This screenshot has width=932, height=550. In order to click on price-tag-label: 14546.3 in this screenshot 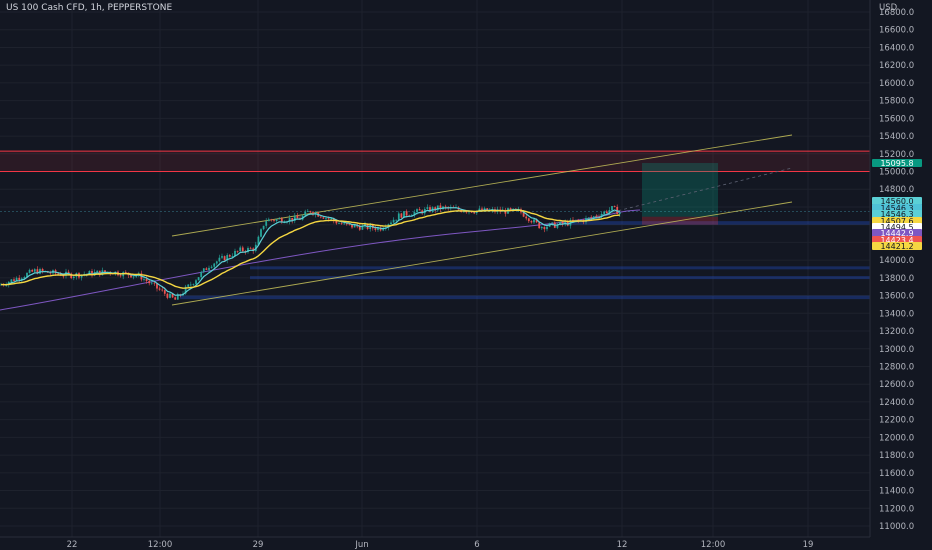, I will do `click(896, 214)`.